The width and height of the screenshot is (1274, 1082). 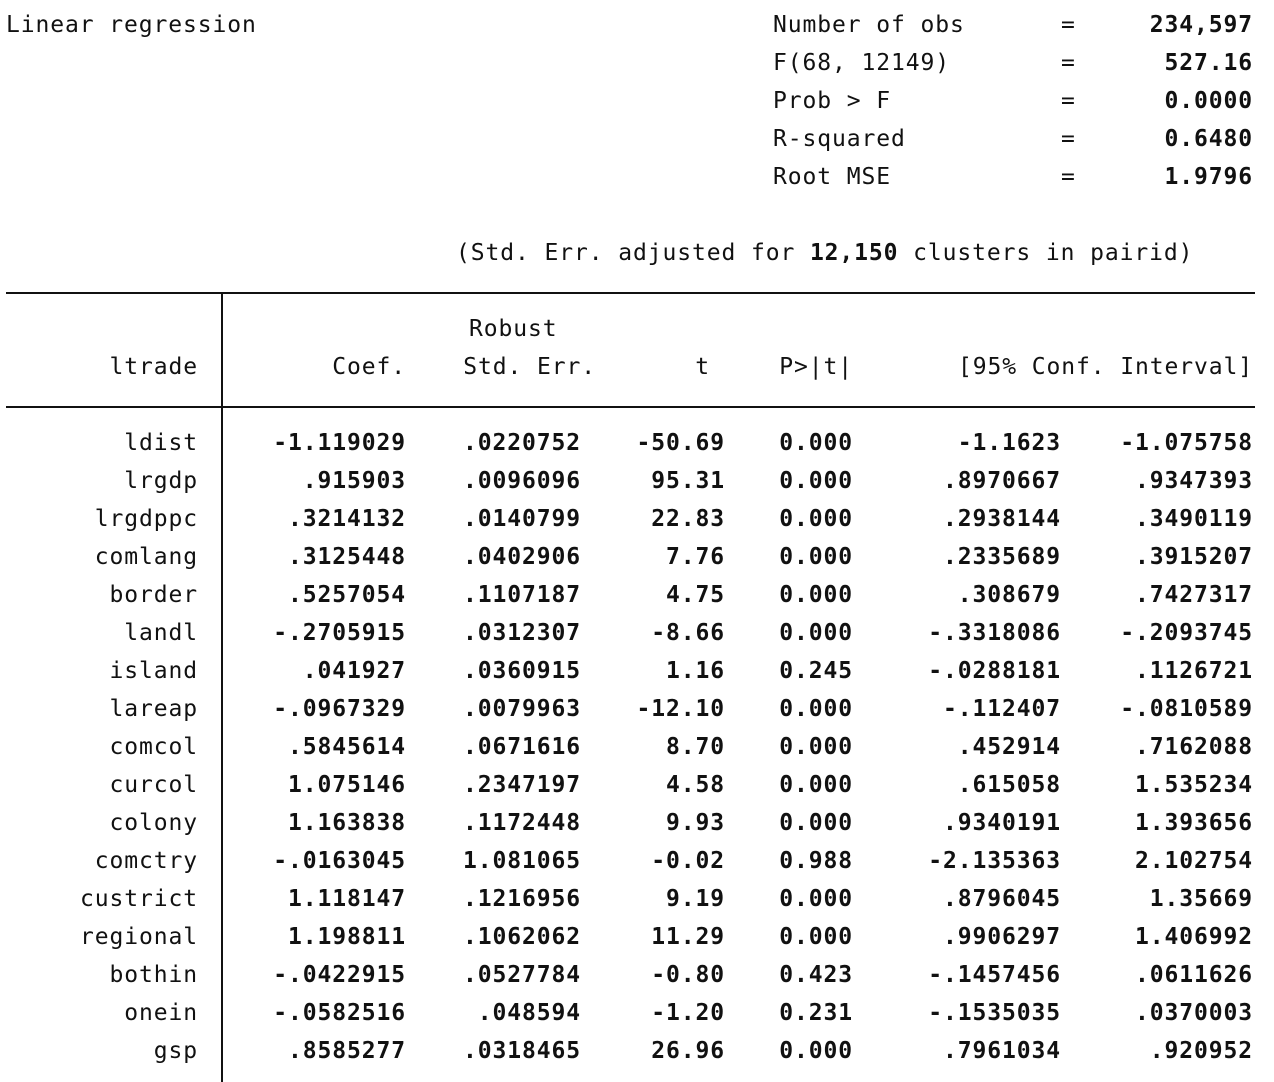 I want to click on stat-value: 1.9796, so click(x=1208, y=177).